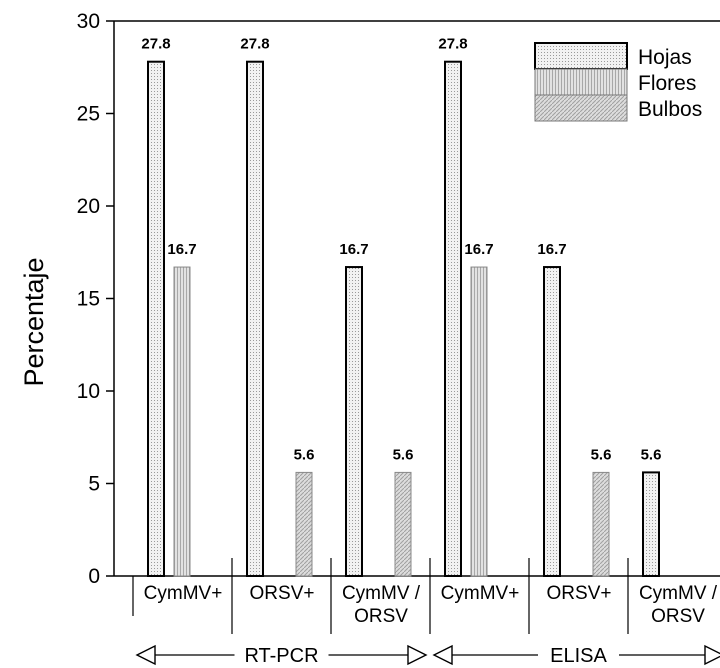 The image size is (720, 668). What do you see at coordinates (670, 109) in the screenshot?
I see `legend-label-bulbos: Bulbos` at bounding box center [670, 109].